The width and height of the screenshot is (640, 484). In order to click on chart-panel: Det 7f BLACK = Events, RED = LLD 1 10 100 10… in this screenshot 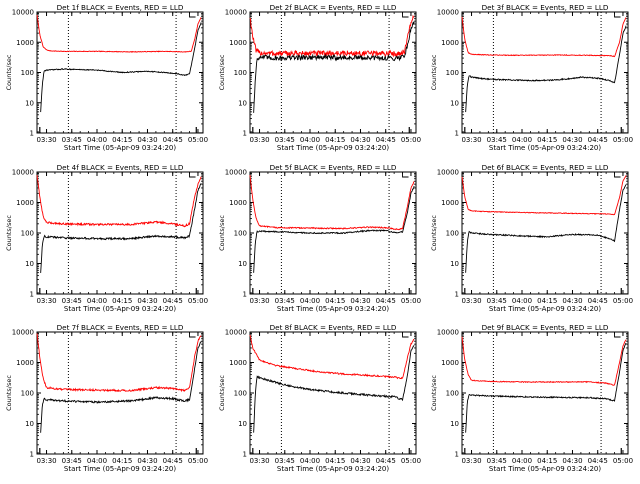, I will do `click(106, 398)`.